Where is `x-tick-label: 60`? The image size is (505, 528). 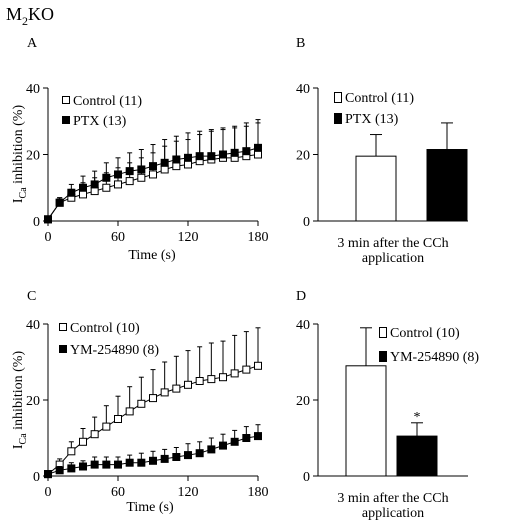
x-tick-label: 60 is located at coordinates (118, 492).